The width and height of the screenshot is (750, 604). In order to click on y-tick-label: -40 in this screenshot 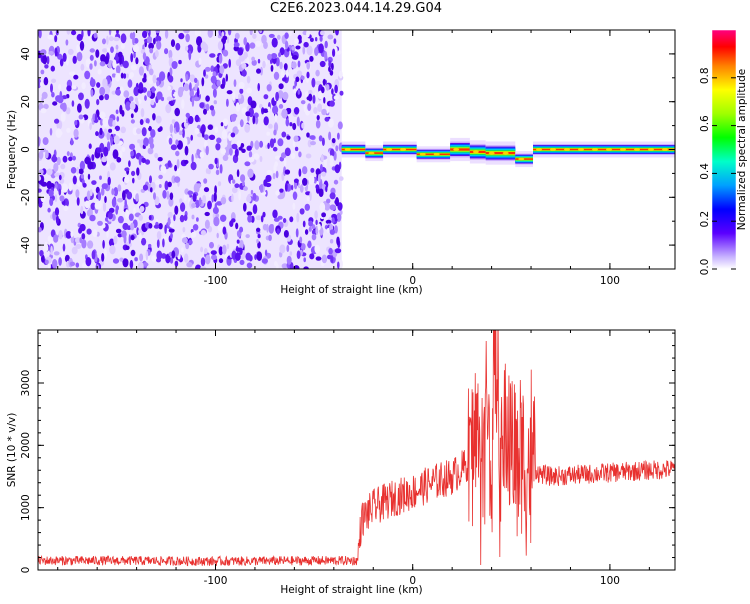, I will do `click(26, 245)`.